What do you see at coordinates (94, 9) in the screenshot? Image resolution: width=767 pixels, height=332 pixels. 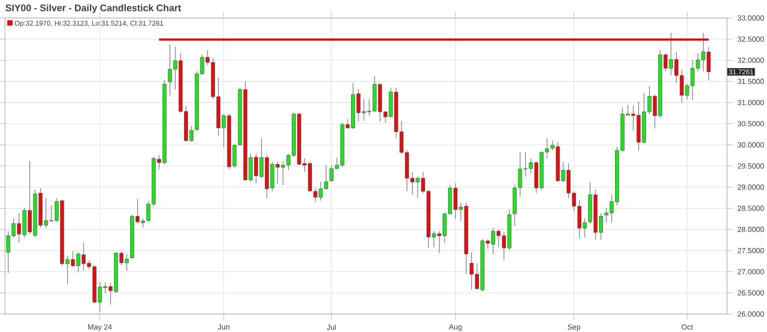 I see `chart-title: SIY00 - Silver - Daily Candlestick Chart` at bounding box center [94, 9].